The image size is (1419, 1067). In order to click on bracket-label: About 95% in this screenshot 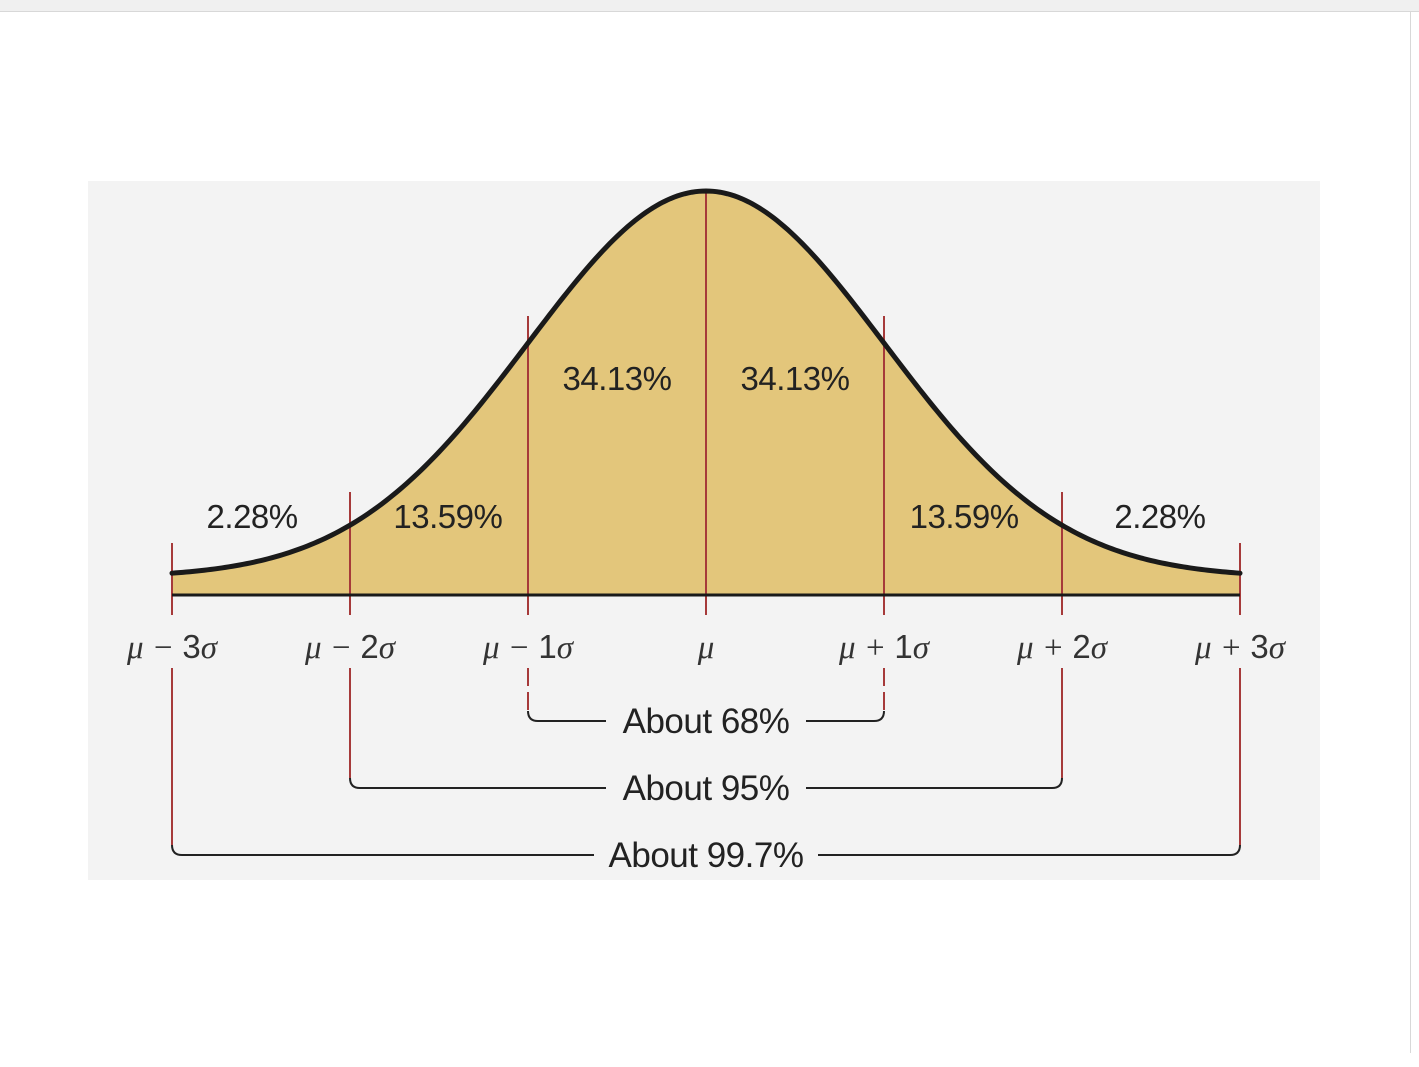, I will do `click(706, 788)`.